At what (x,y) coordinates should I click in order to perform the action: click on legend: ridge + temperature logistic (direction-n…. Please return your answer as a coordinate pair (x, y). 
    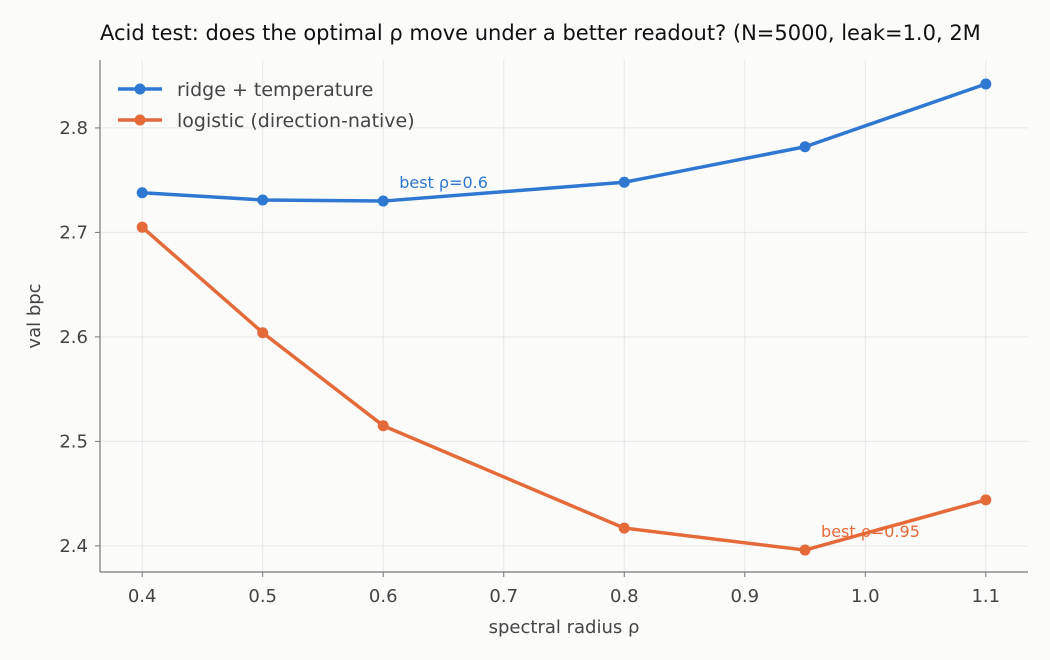
    Looking at the image, I should click on (266, 105).